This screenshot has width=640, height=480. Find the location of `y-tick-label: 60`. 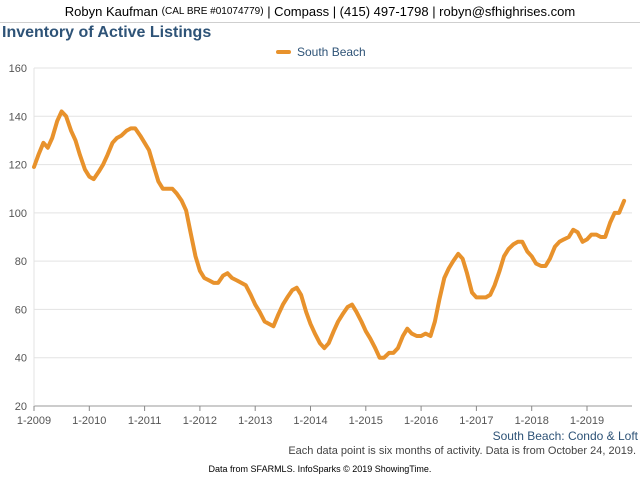

y-tick-label: 60 is located at coordinates (21, 310).